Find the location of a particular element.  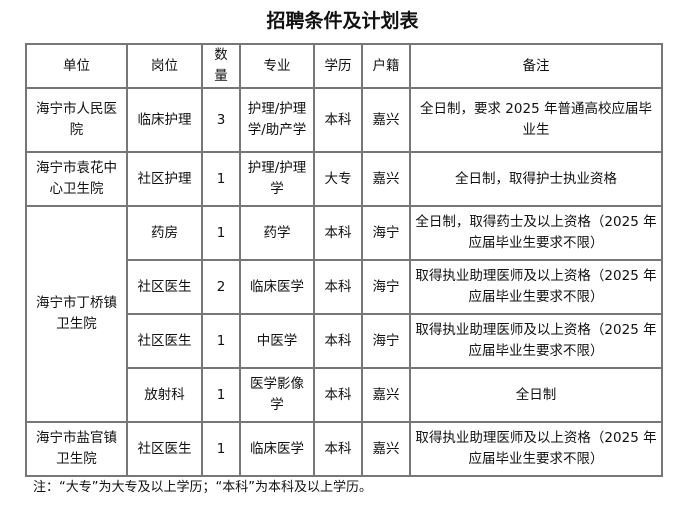

header-hukou: 户籍 is located at coordinates (386, 66).